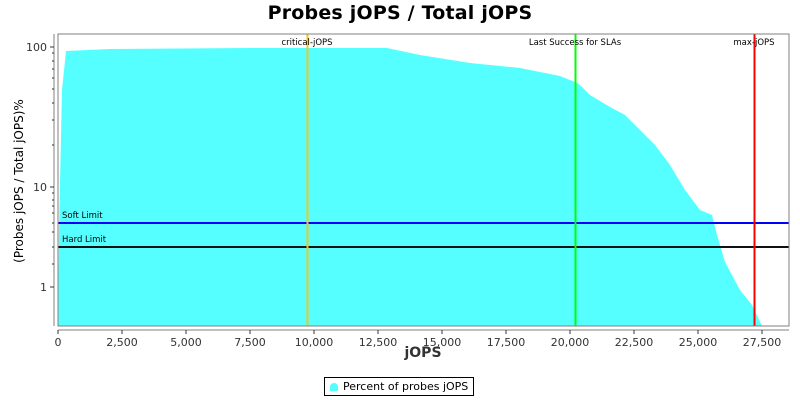 This screenshot has height=400, width=800. What do you see at coordinates (314, 342) in the screenshot?
I see `x-tick-10000: 10,000` at bounding box center [314, 342].